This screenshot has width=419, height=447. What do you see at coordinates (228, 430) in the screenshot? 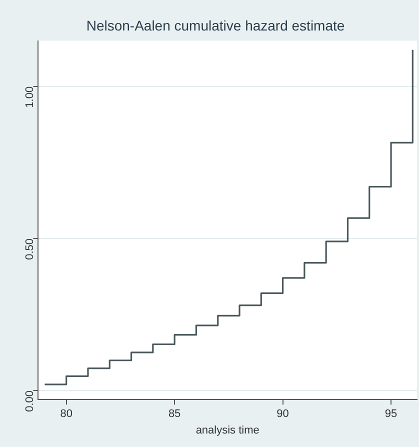
I see `x-axis-title: analysis time` at bounding box center [228, 430].